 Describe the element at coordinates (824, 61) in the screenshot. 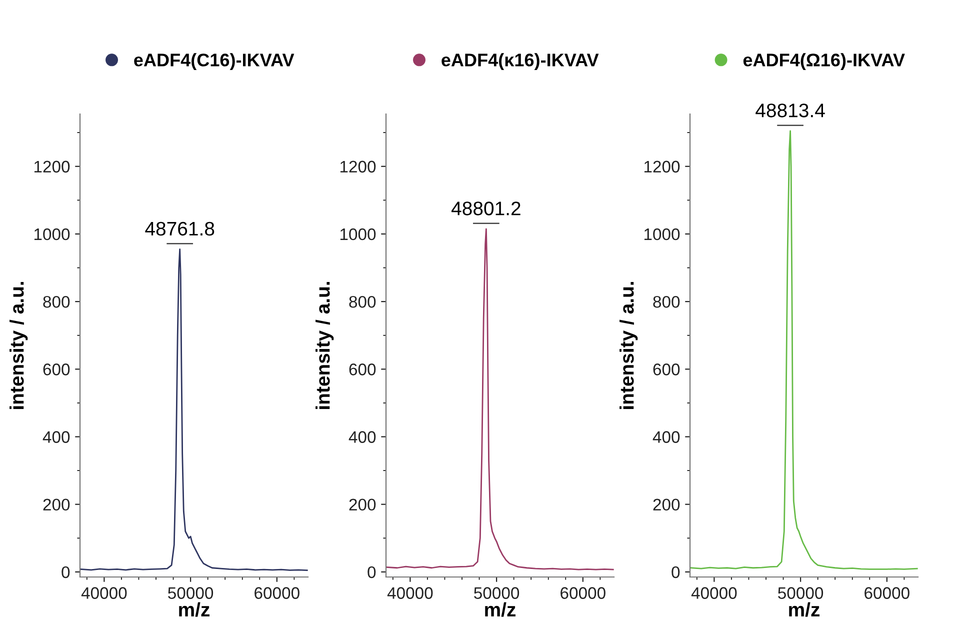

I see `legend-label: eADF4(Ω16)-IKVAV` at that location.